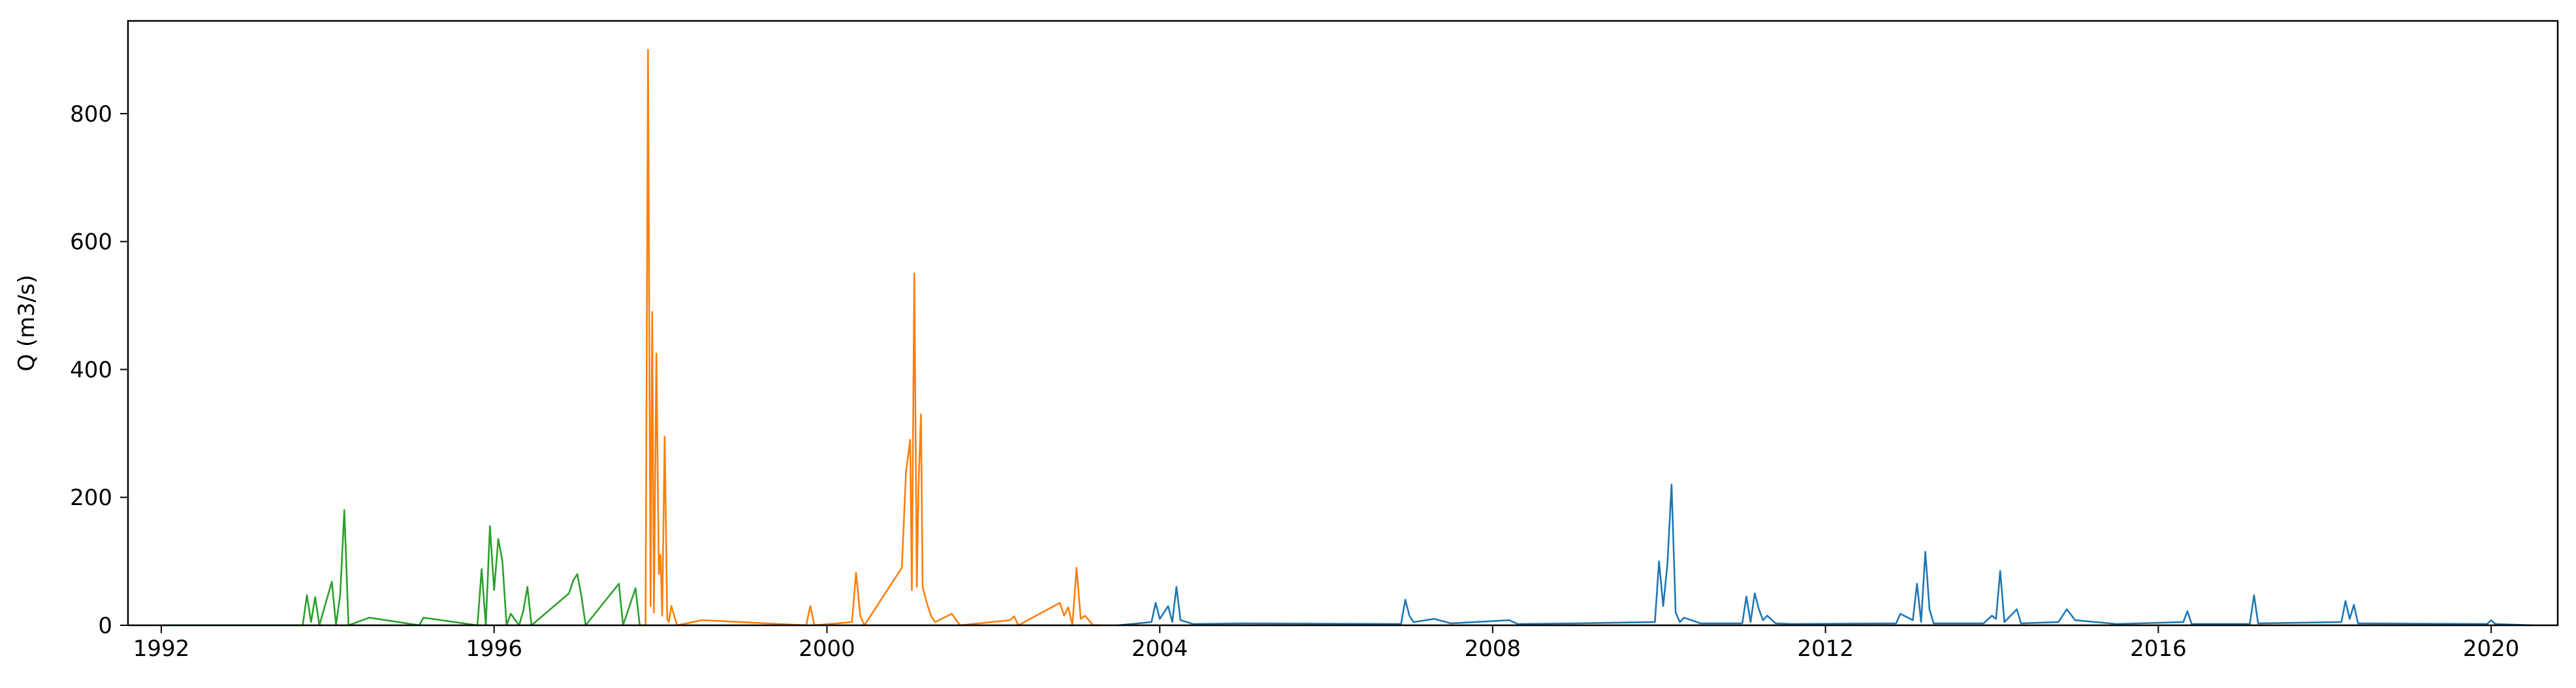 The height and width of the screenshot is (688, 2576). What do you see at coordinates (162, 649) in the screenshot?
I see `x-tick-label: 1992` at bounding box center [162, 649].